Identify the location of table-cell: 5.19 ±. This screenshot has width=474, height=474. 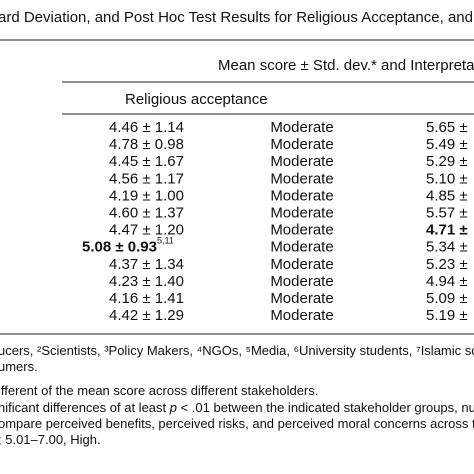
(447, 315).